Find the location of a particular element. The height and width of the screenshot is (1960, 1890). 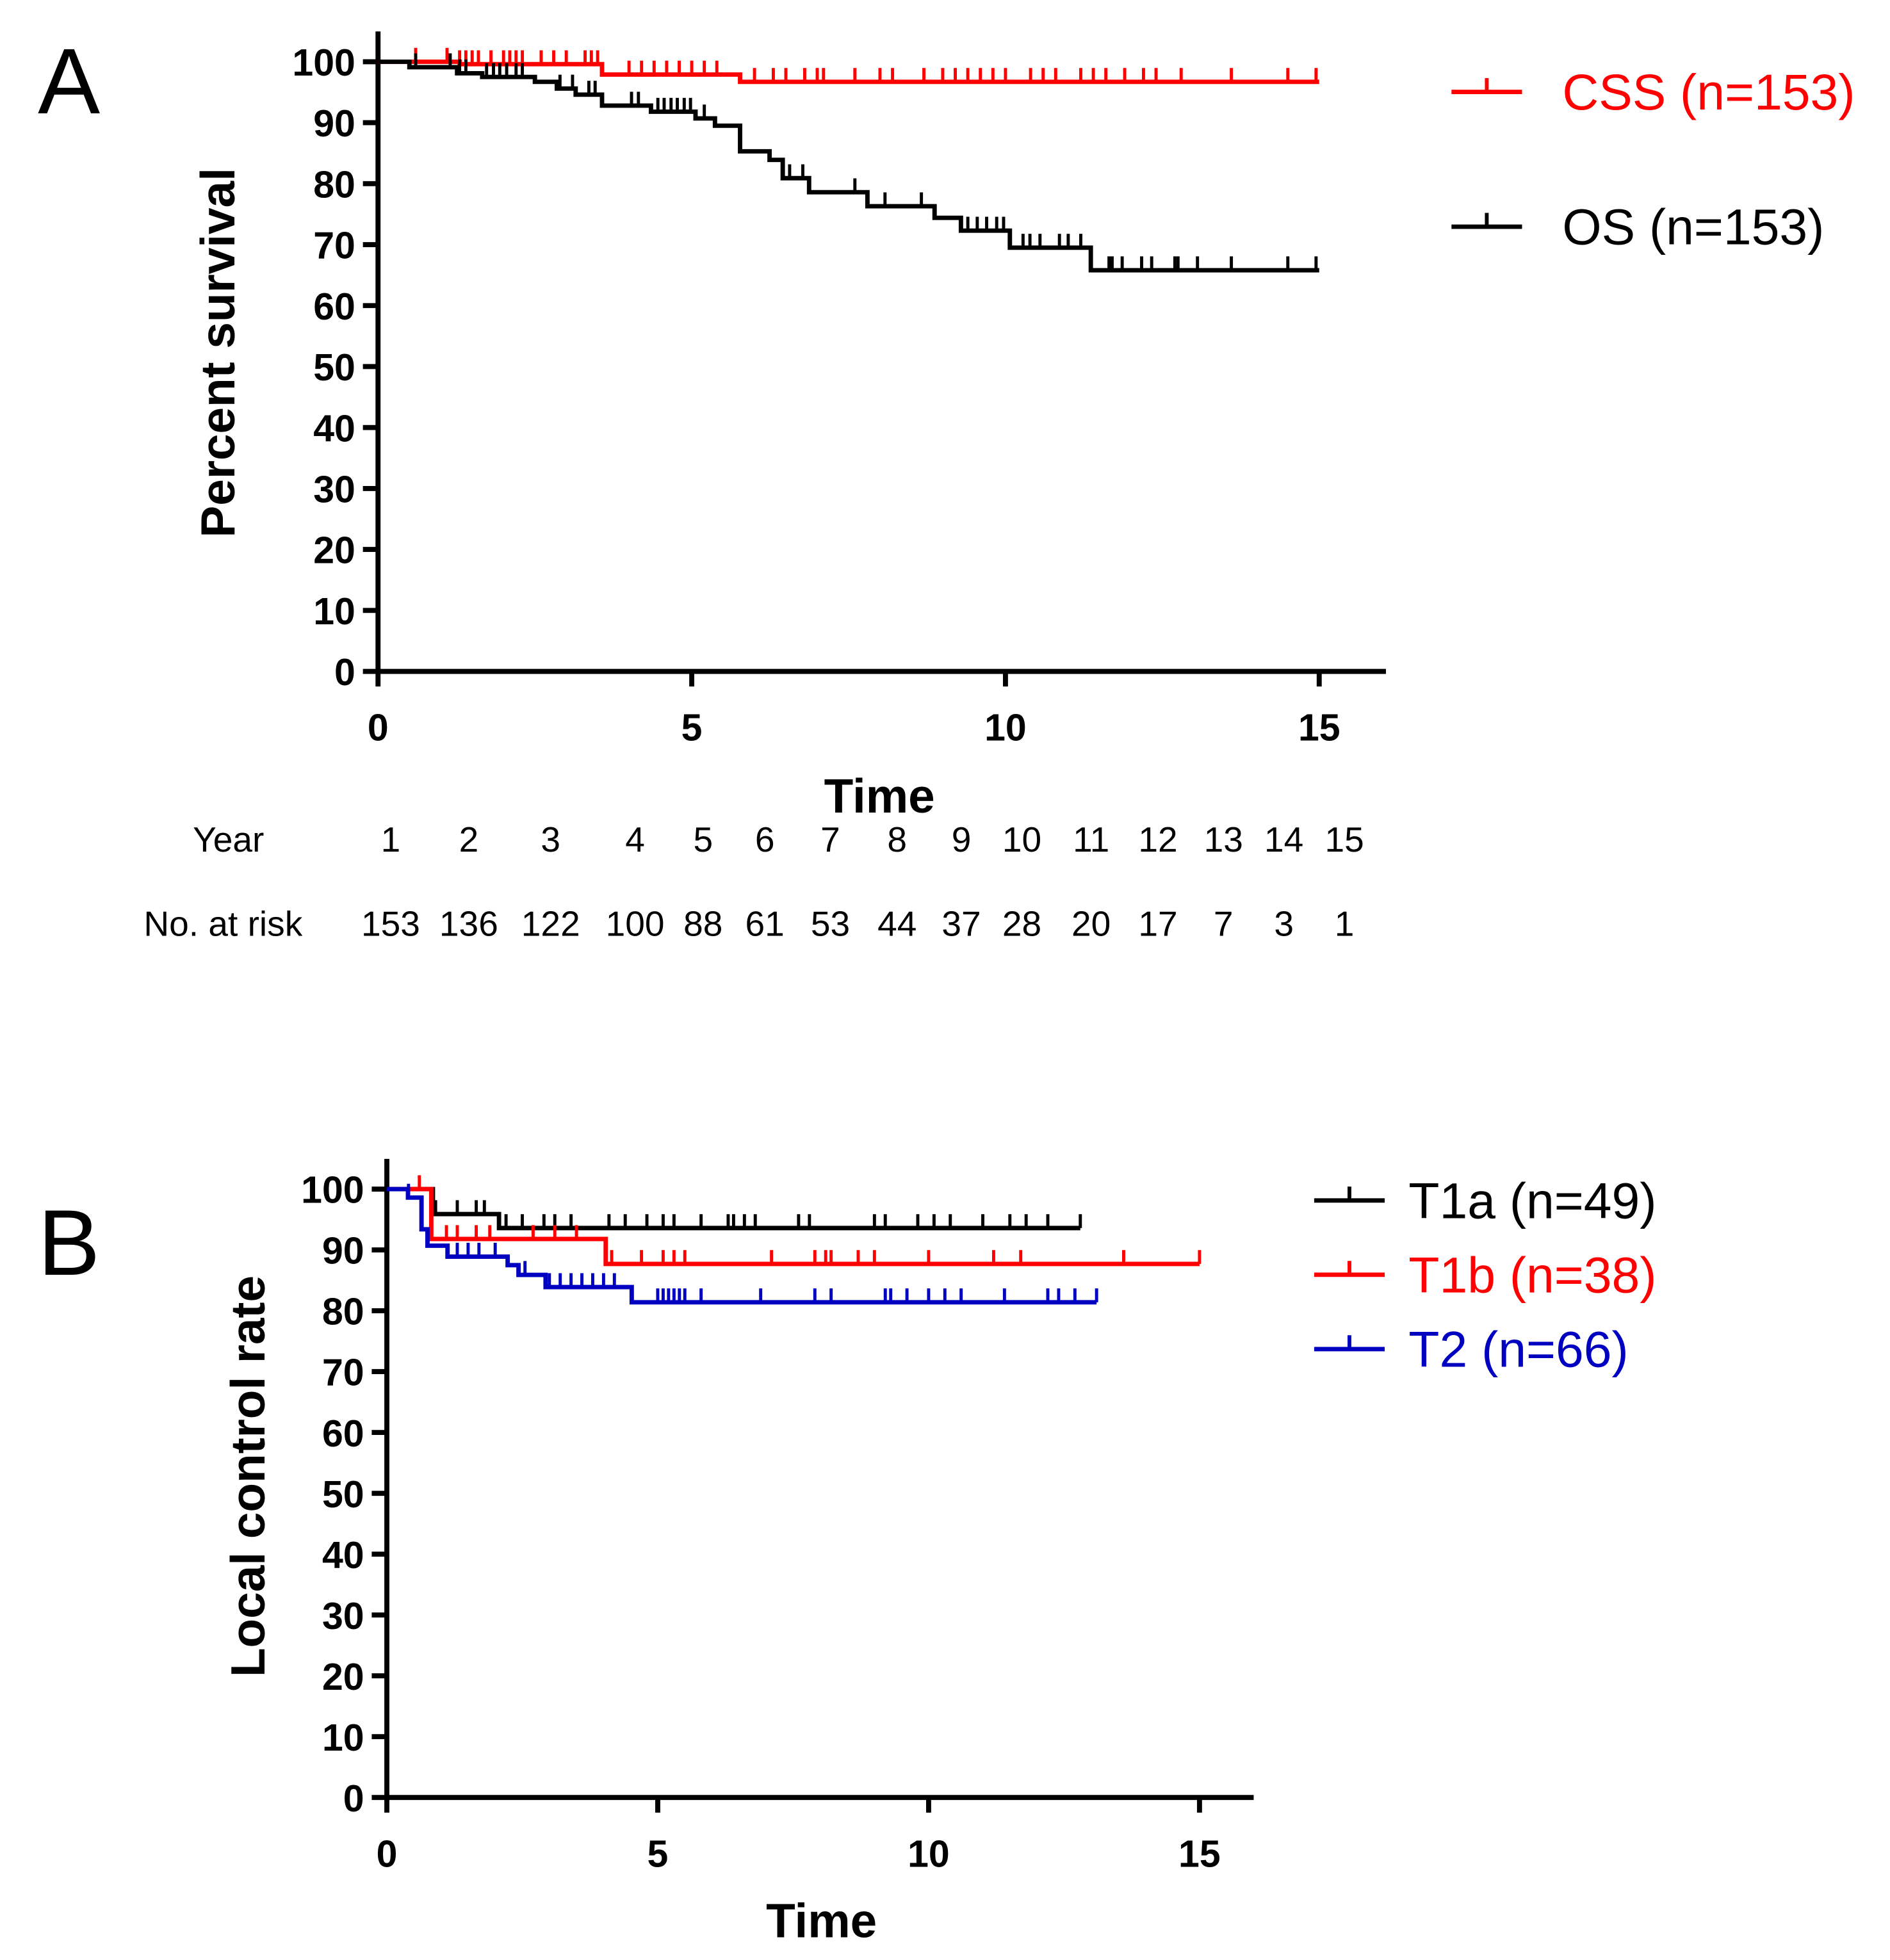

risk-table-at-risk-label: No. at risk is located at coordinates (222, 924).